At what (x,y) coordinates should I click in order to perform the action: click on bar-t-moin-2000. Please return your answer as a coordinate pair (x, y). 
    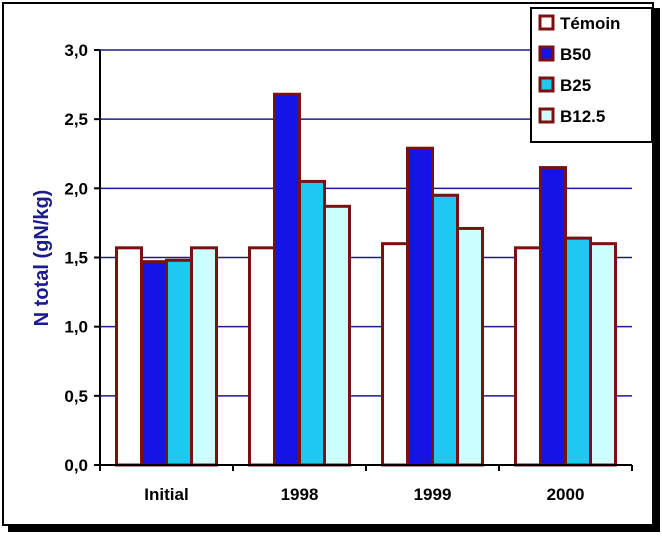
    Looking at the image, I should click on (528, 356).